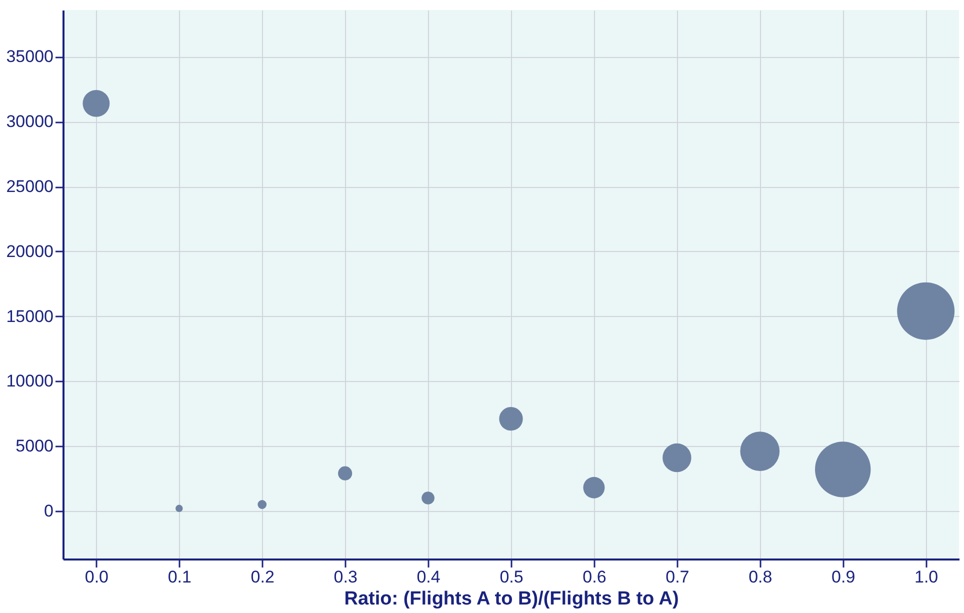 Image resolution: width=964 pixels, height=613 pixels. Describe the element at coordinates (760, 577) in the screenshot. I see `x-tick-label: 0.8` at that location.